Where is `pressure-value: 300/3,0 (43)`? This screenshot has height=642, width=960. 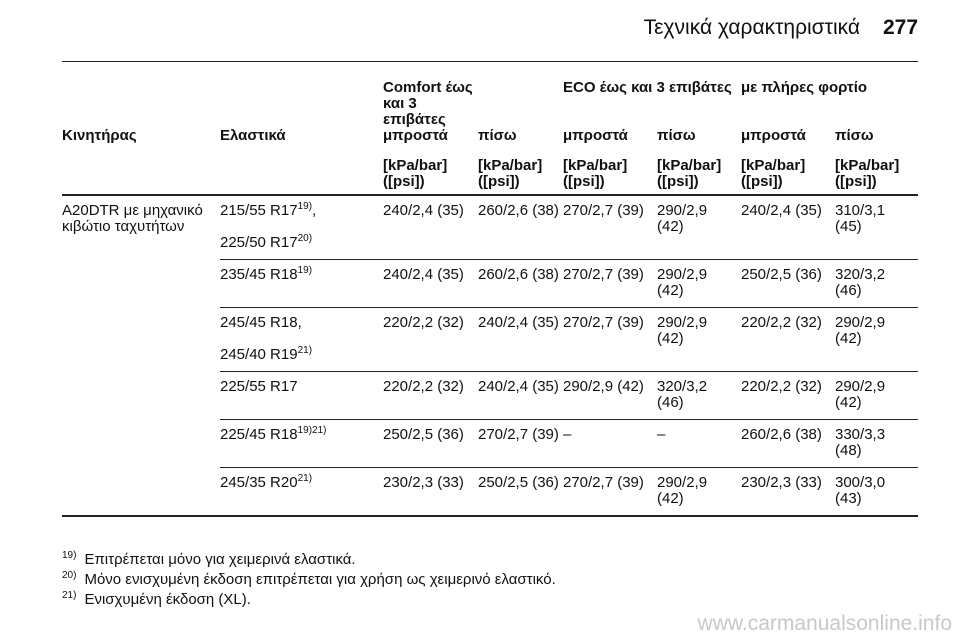 pressure-value: 300/3,0 (43) is located at coordinates (877, 492).